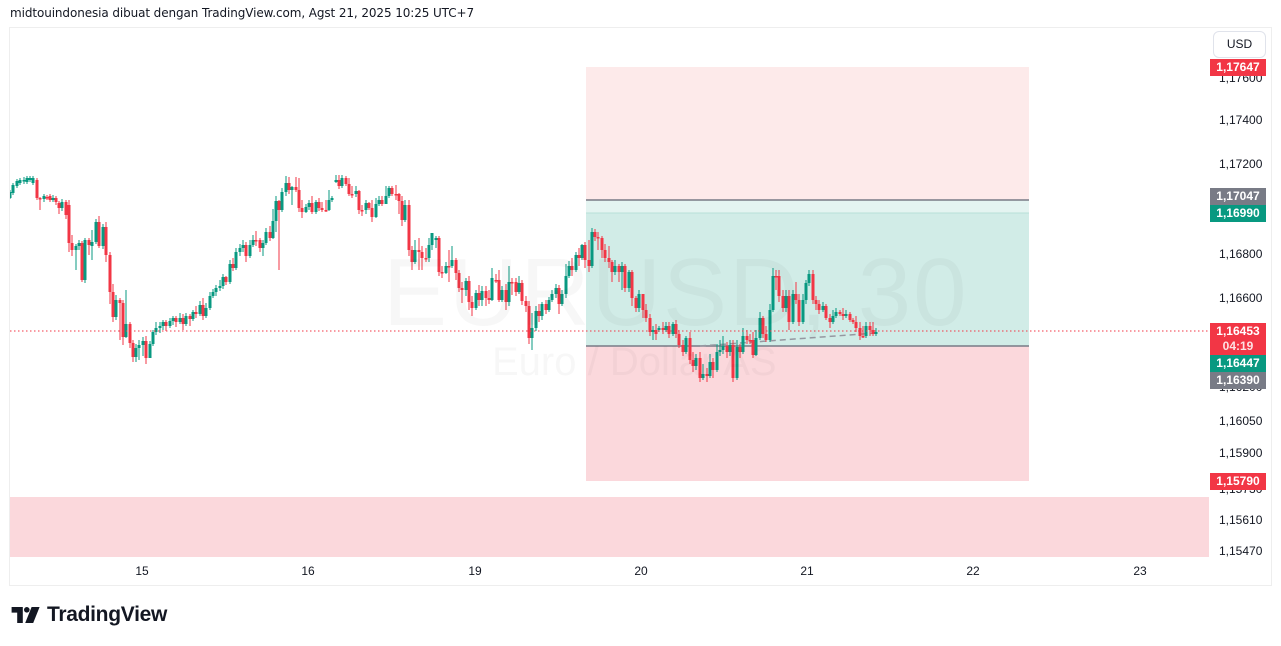 The image size is (1281, 646). I want to click on target-price-badge: 1,17647, so click(1238, 67).